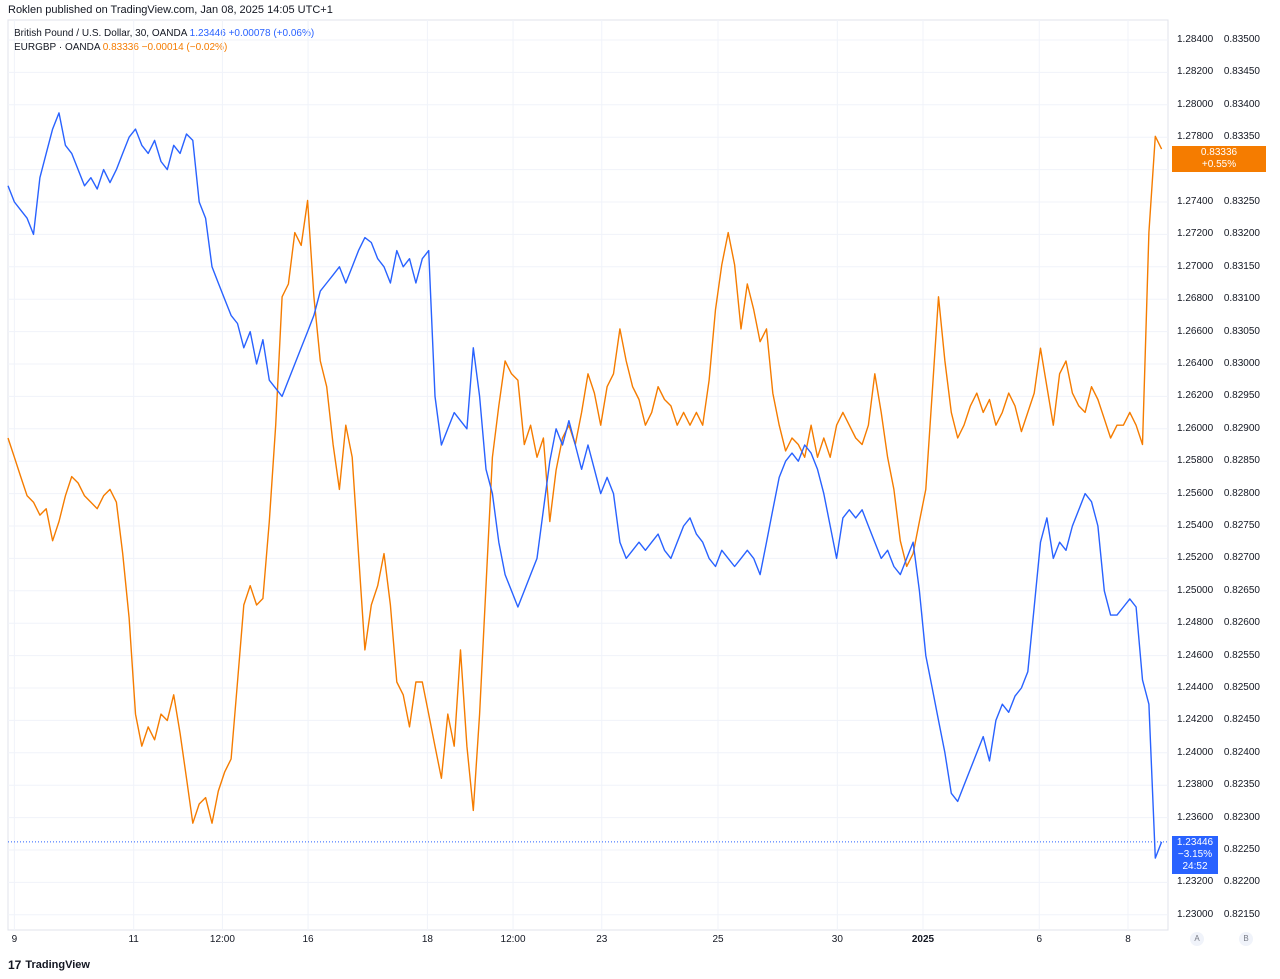  What do you see at coordinates (1195, 842) in the screenshot?
I see `gbpusd-last-price: 1.23446` at bounding box center [1195, 842].